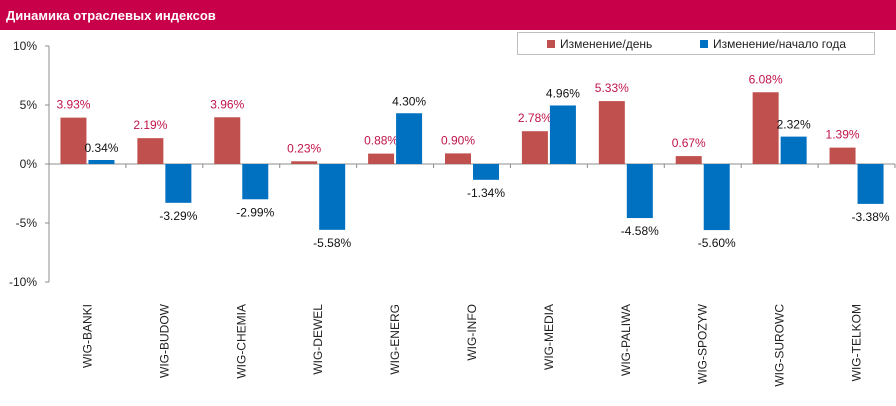 This screenshot has width=896, height=406. What do you see at coordinates (871, 217) in the screenshot?
I see `data-label-year: -3.38%` at bounding box center [871, 217].